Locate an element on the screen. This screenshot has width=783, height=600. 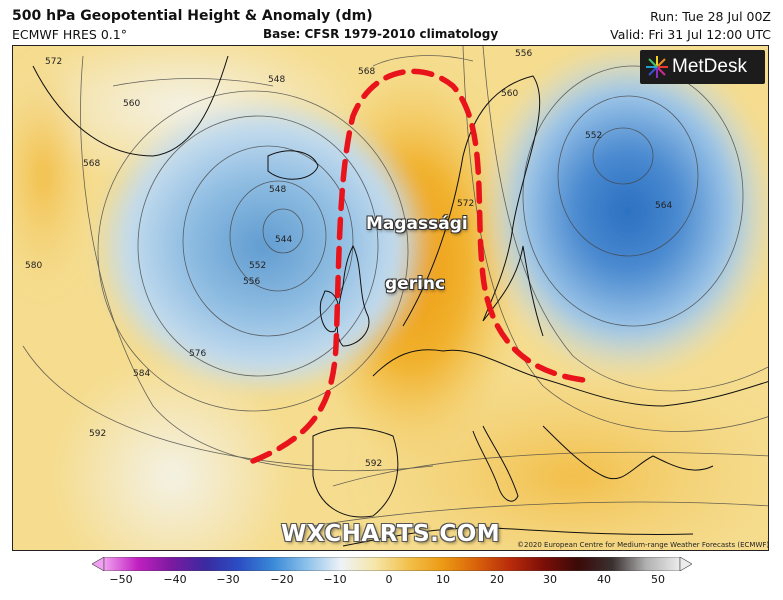
uk-coast is located at coordinates (353, 295).